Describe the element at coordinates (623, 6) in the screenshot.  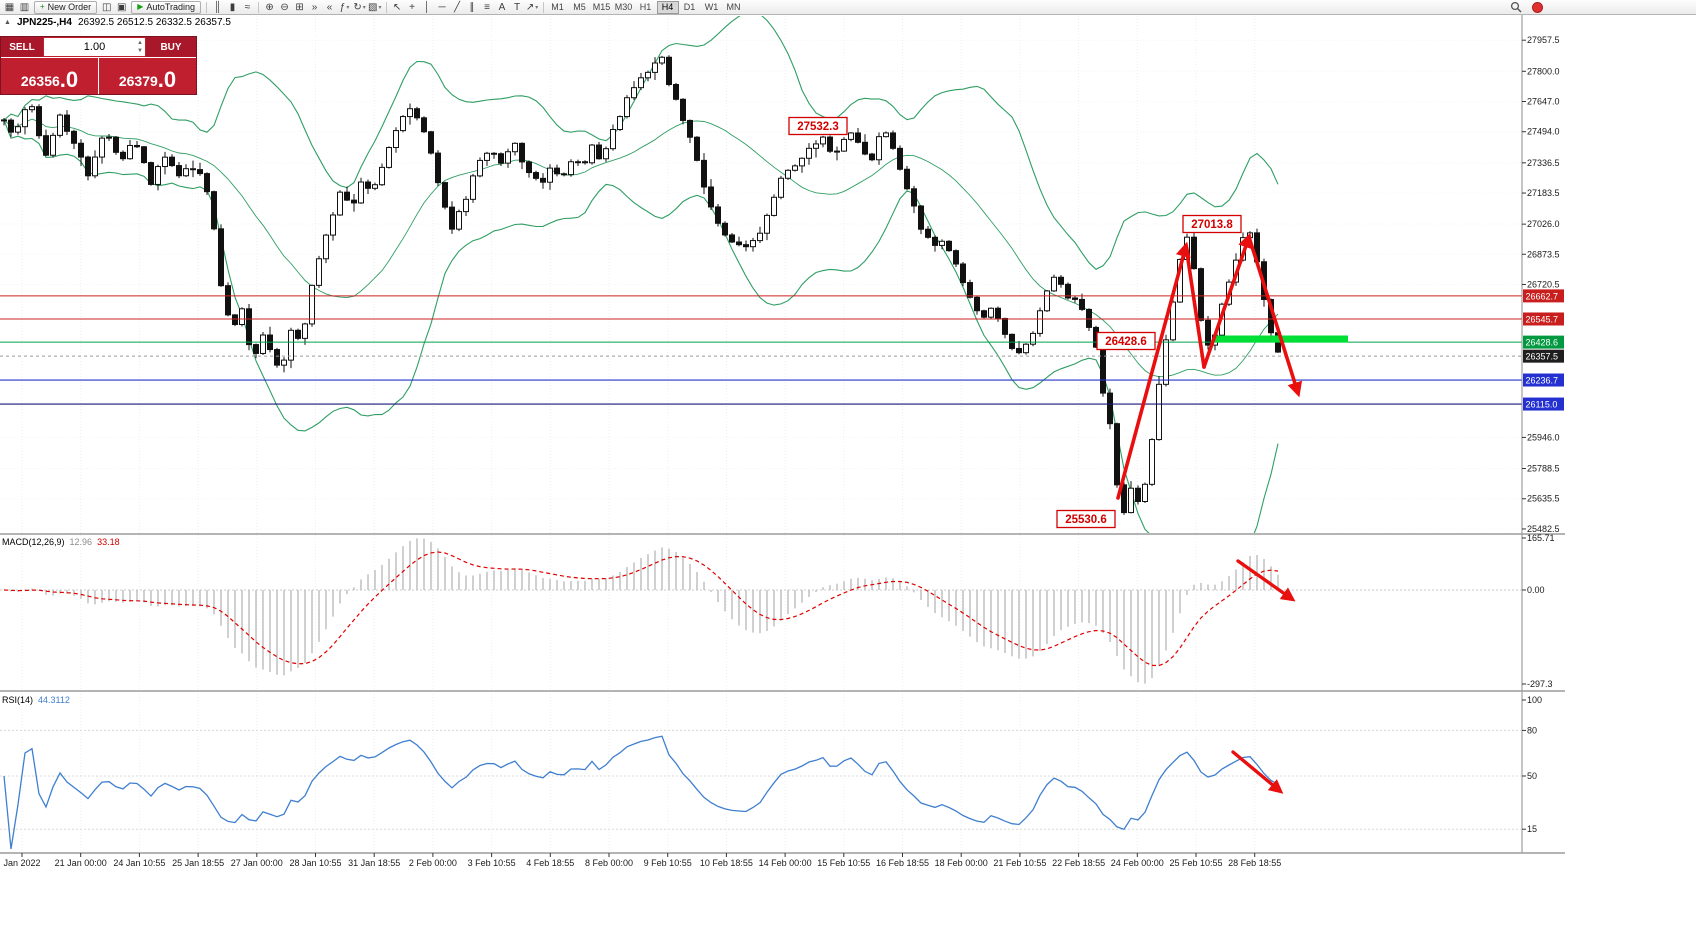
I see `timeframe-m30: M30` at that location.